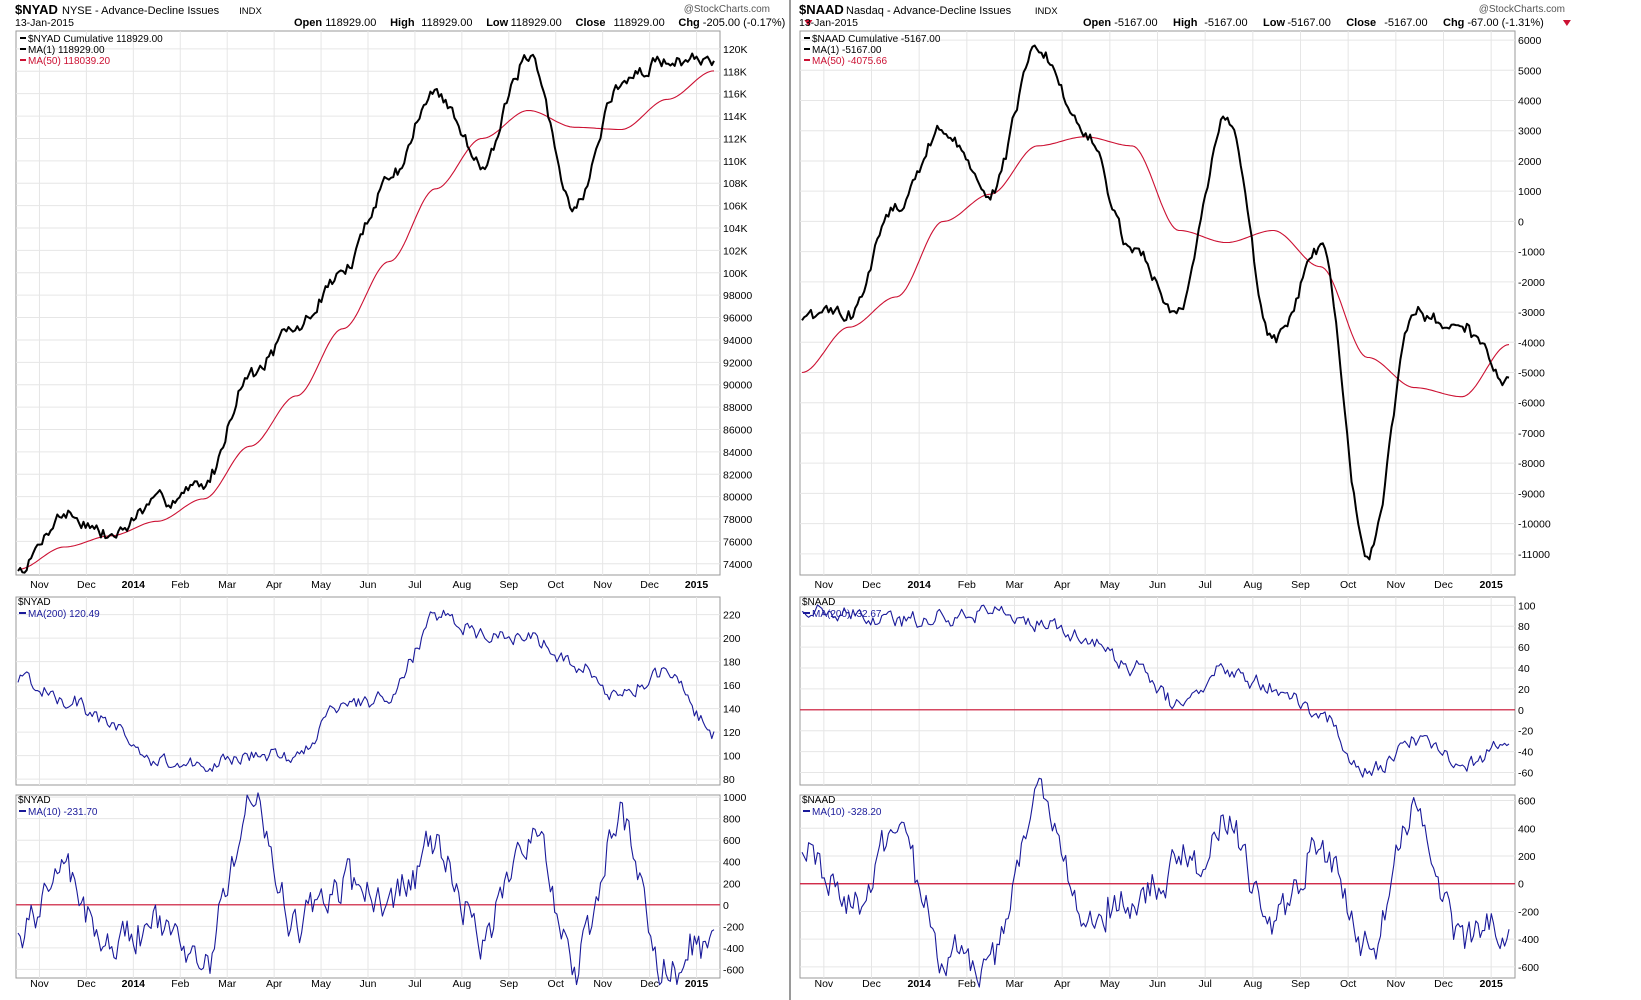  What do you see at coordinates (737, 498) in the screenshot?
I see `y-tick-label: 80000` at bounding box center [737, 498].